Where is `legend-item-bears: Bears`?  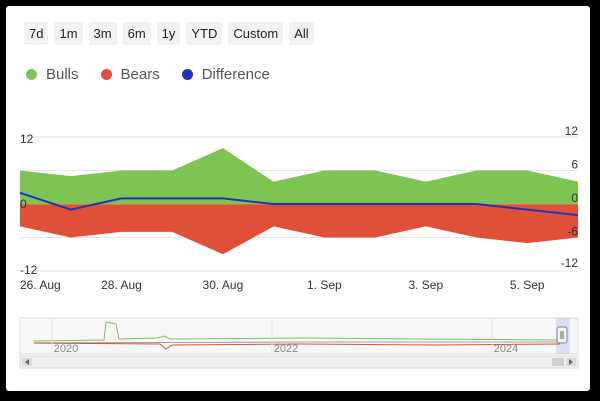 legend-item-bears: Bears is located at coordinates (130, 74).